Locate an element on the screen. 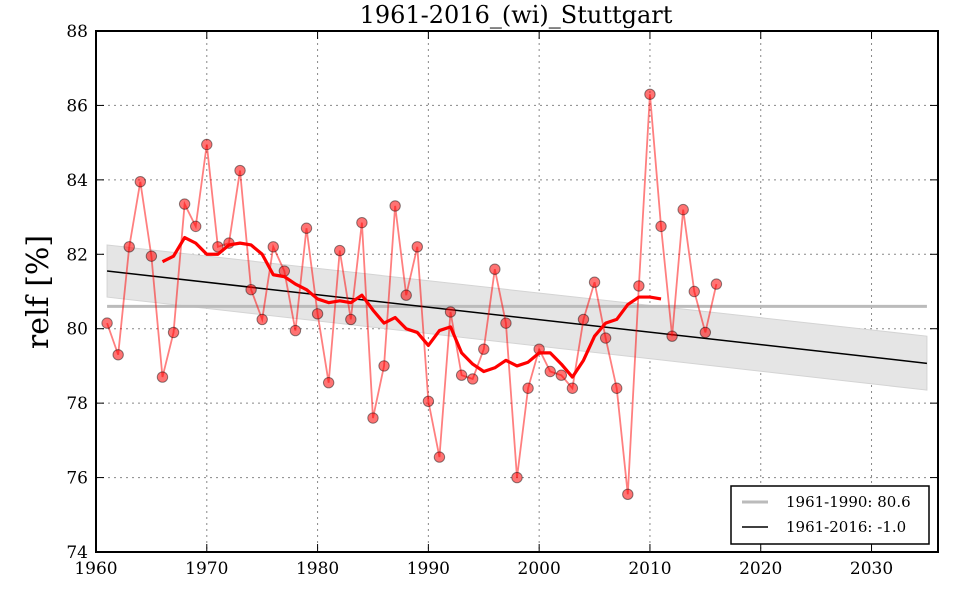 The image size is (960, 600). x-tick-label: 2030 is located at coordinates (871, 569).